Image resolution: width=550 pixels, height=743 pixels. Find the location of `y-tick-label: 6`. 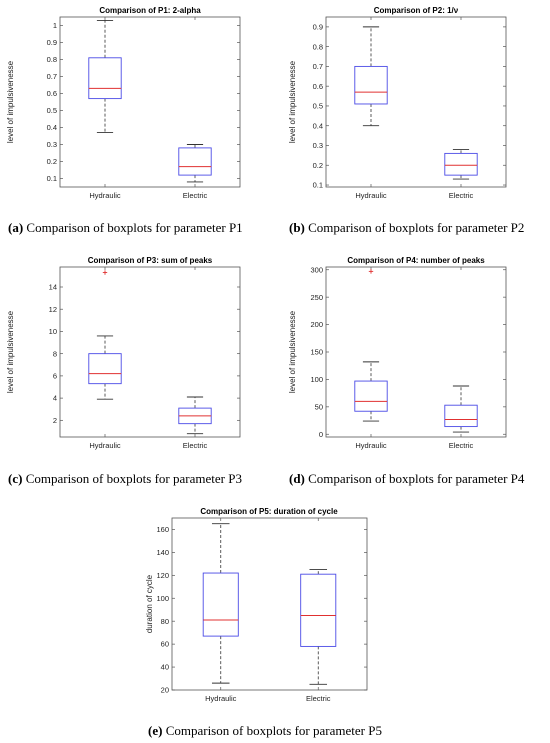

y-tick-label: 6 is located at coordinates (55, 375).